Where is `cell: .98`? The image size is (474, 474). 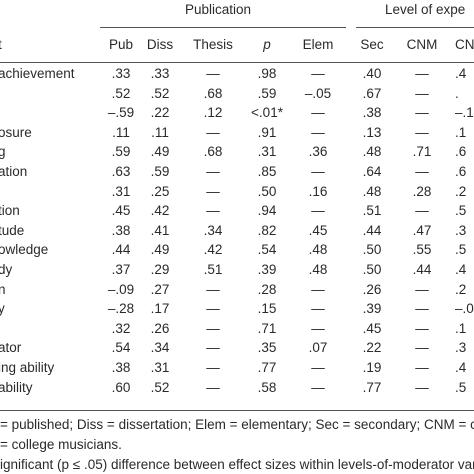
cell: .98 is located at coordinates (267, 73).